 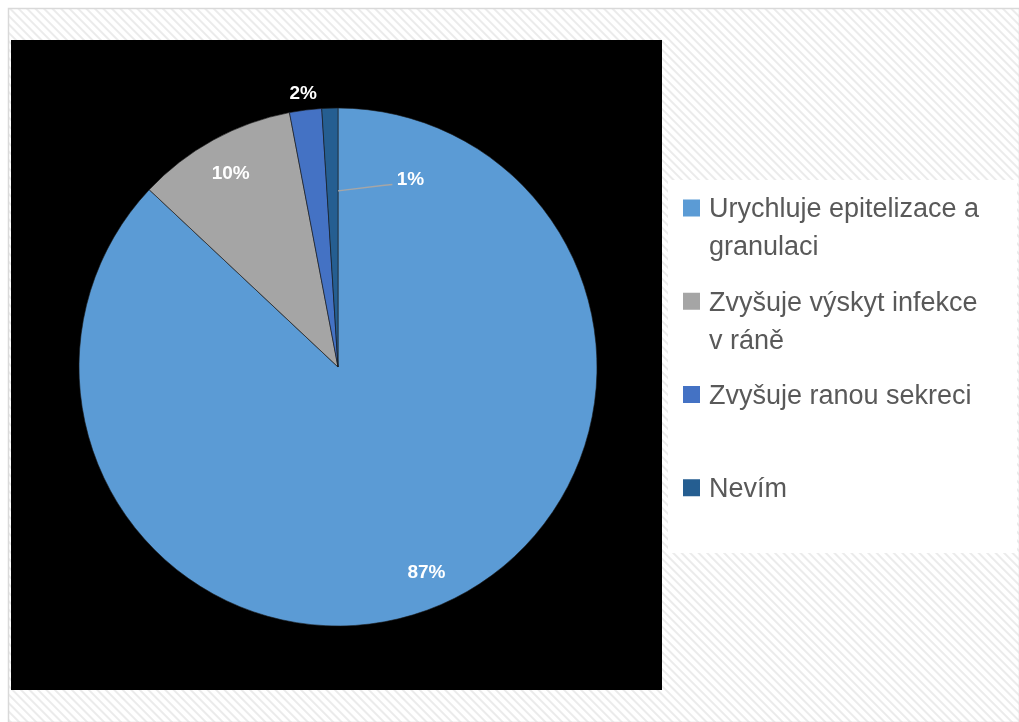 What do you see at coordinates (845, 227) in the screenshot?
I see `legend-label: Urychluje epitelizace a granulaci` at bounding box center [845, 227].